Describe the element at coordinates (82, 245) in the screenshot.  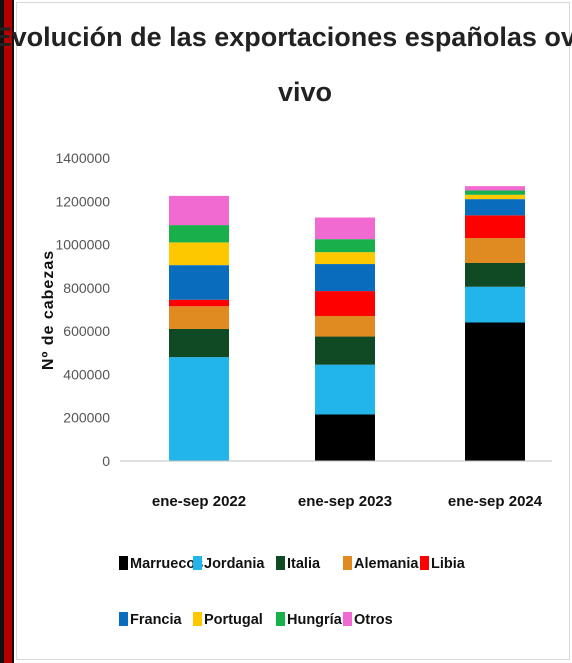
I see `y-tick-label: 1000000` at that location.